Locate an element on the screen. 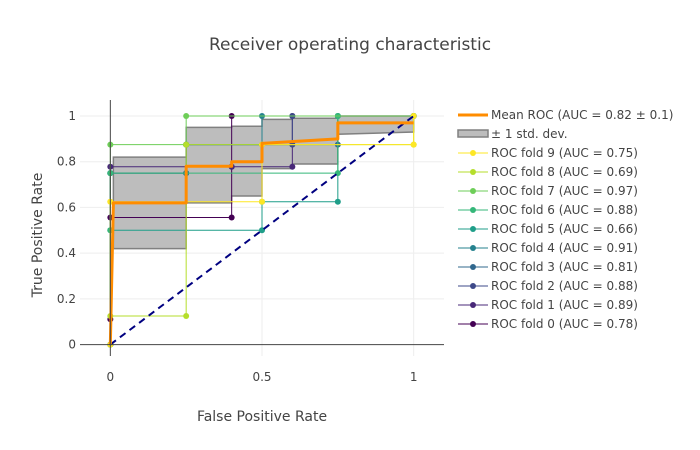 The width and height of the screenshot is (700, 450). x-tick-label: 0.5 is located at coordinates (261, 377).